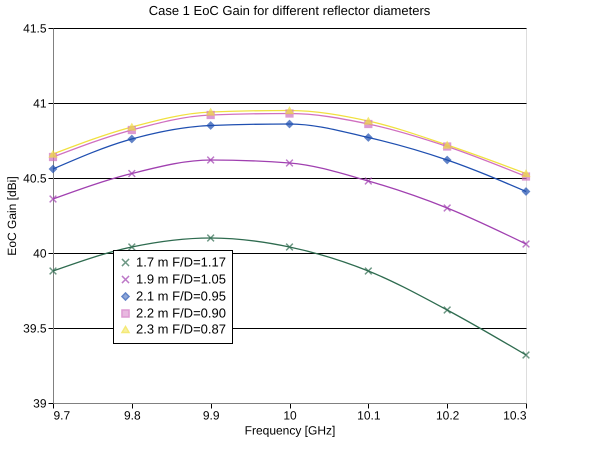  Describe the element at coordinates (62, 415) in the screenshot. I see `x-tick-label: 9.7` at that location.